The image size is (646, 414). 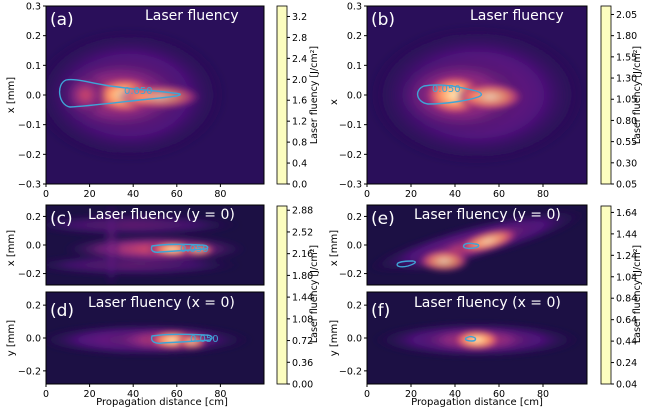 What do you see at coordinates (334, 102) in the screenshot?
I see `y-axis-label-b: x` at bounding box center [334, 102].